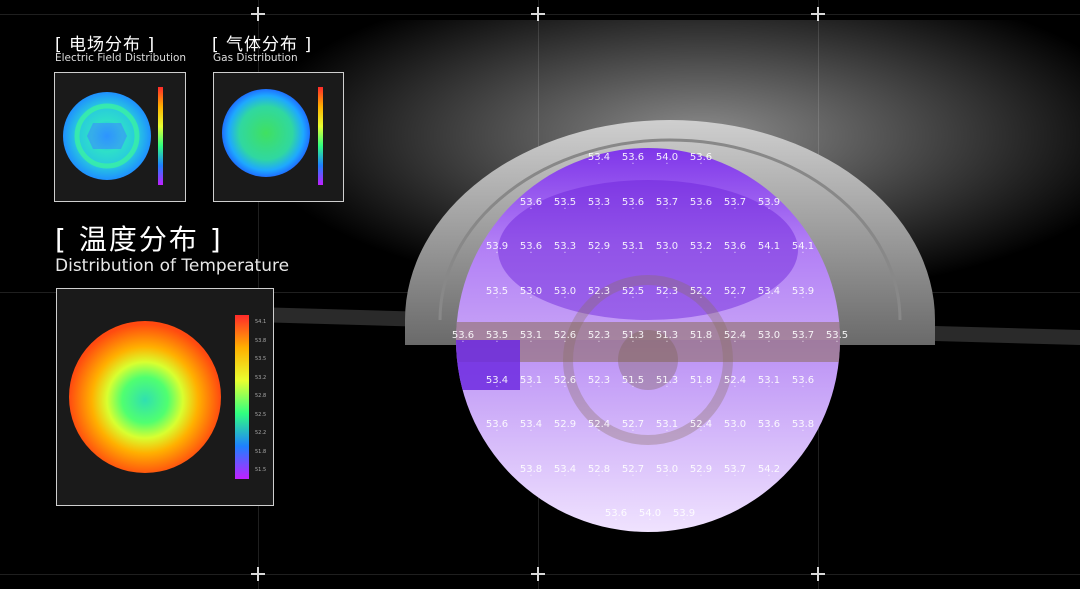 Image resolution: width=1080 pixels, height=589 pixels. Describe the element at coordinates (262, 45) in the screenshot. I see `gas-title-cn: [ 气体分布 ]` at that location.